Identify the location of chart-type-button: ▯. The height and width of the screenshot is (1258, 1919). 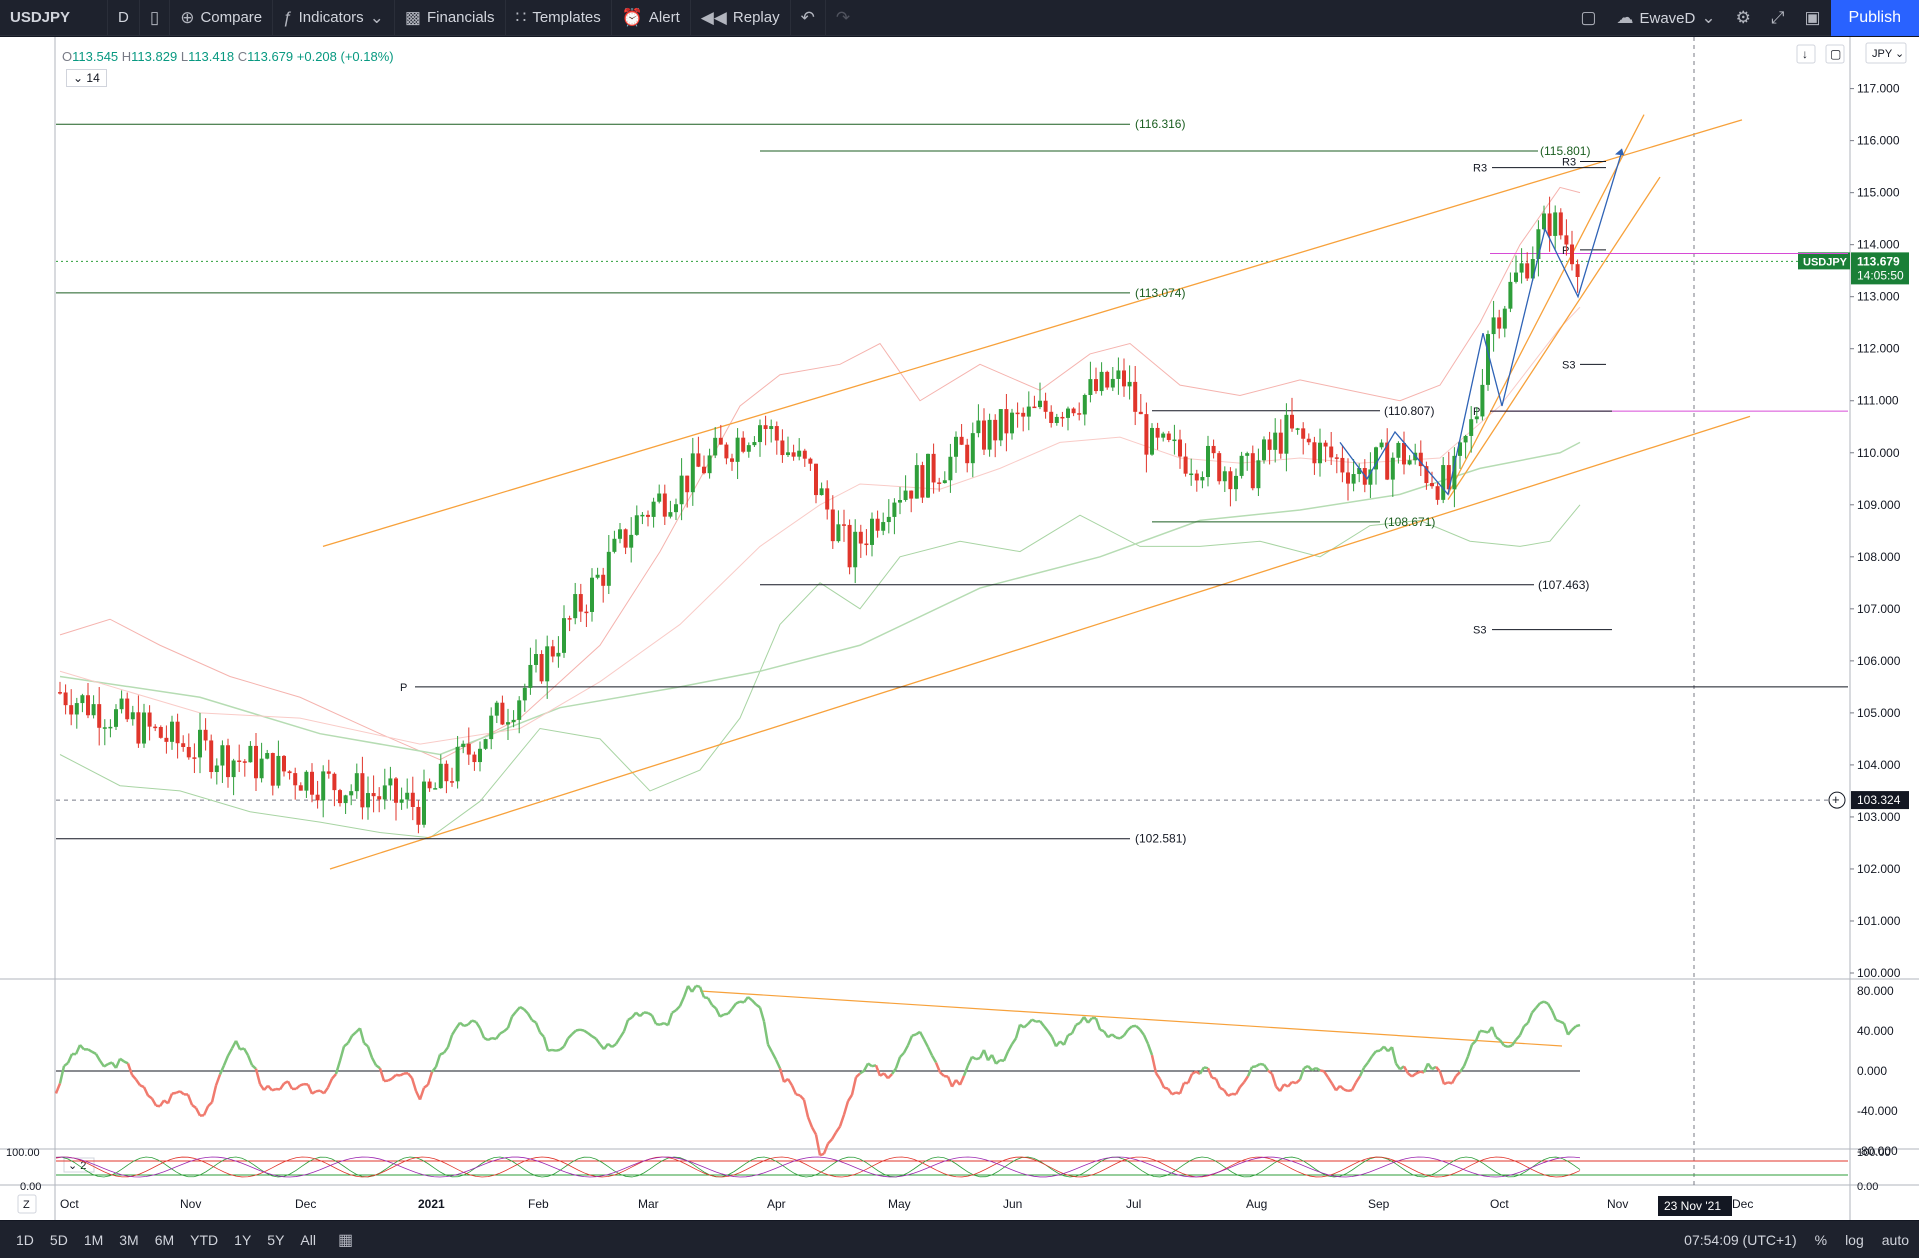
(155, 18).